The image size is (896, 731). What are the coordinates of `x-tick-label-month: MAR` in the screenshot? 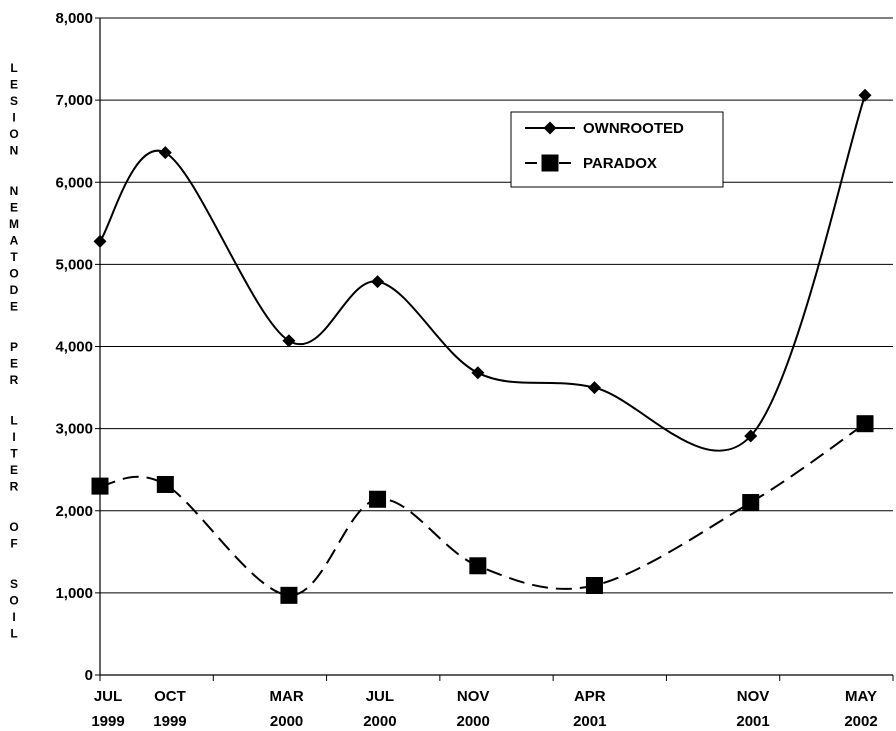 It's located at (287, 696).